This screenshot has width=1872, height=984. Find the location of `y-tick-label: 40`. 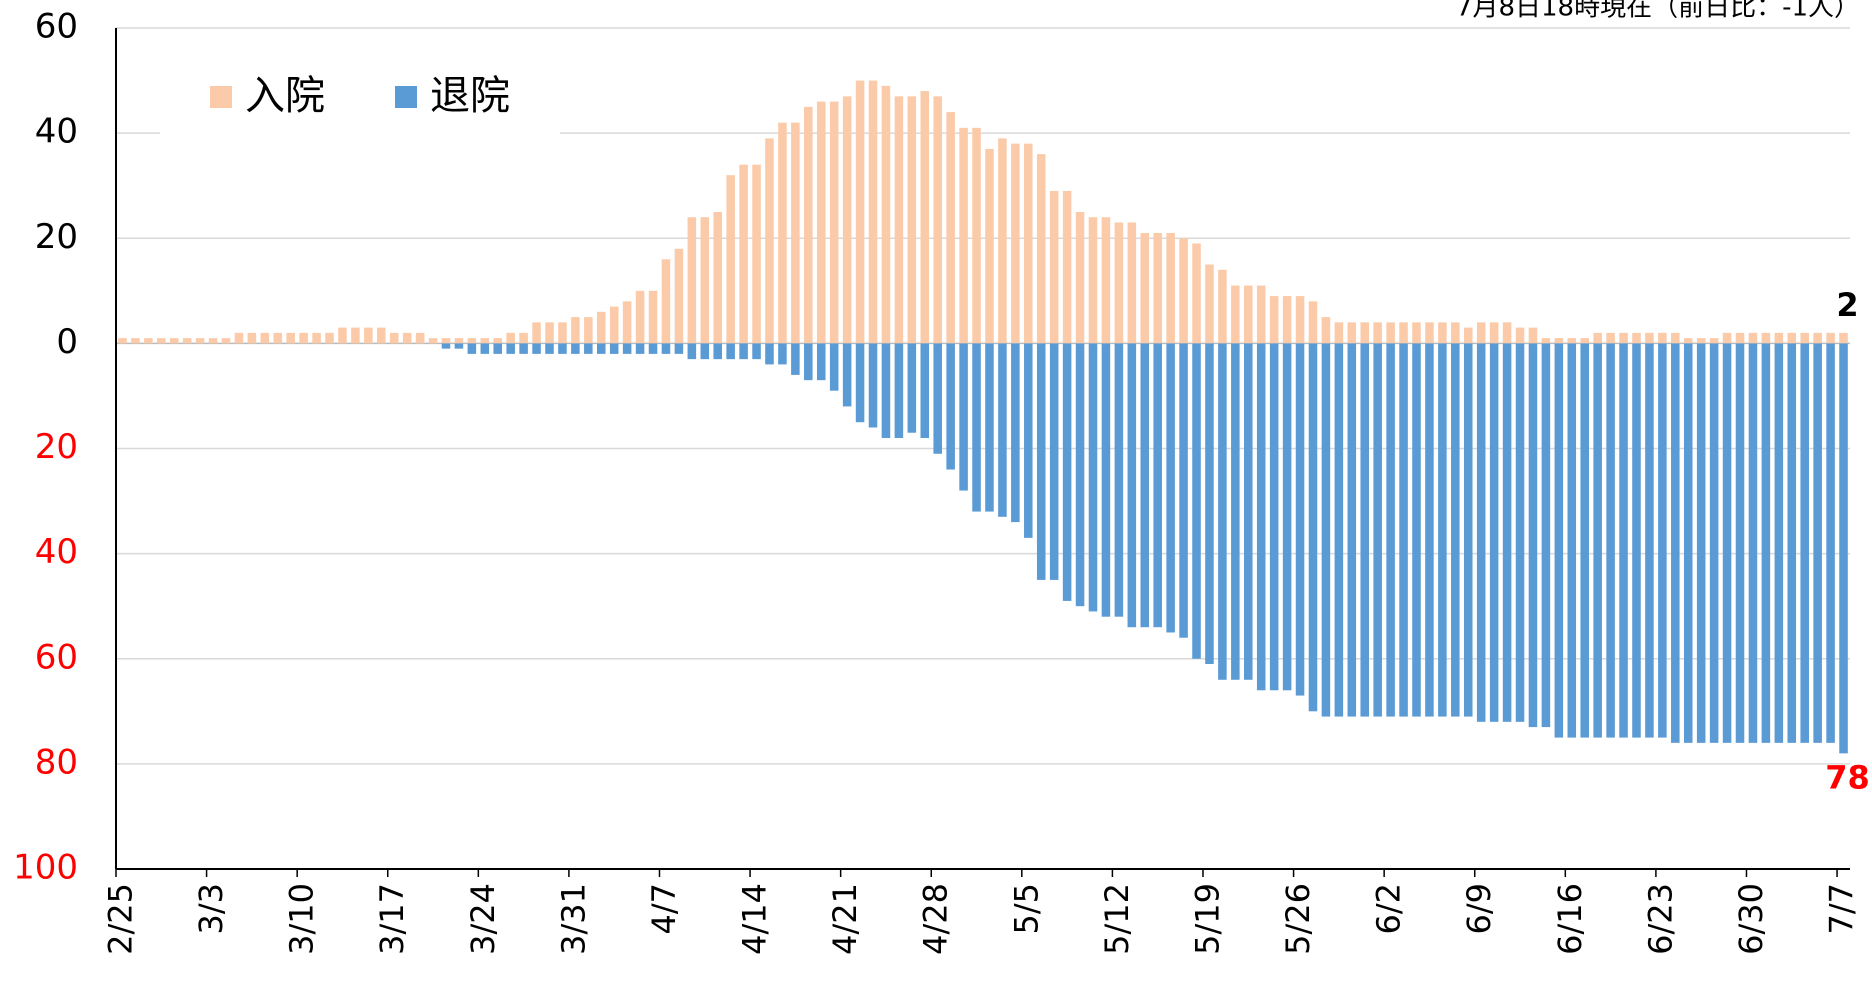

y-tick-label: 40 is located at coordinates (56, 552).